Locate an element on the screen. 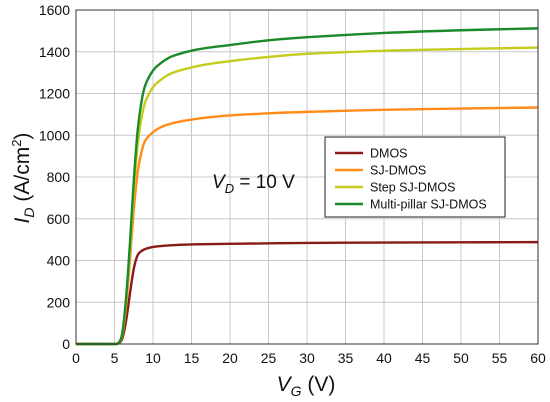 This screenshot has height=402, width=550. y-tick-label: 800 is located at coordinates (59, 177).